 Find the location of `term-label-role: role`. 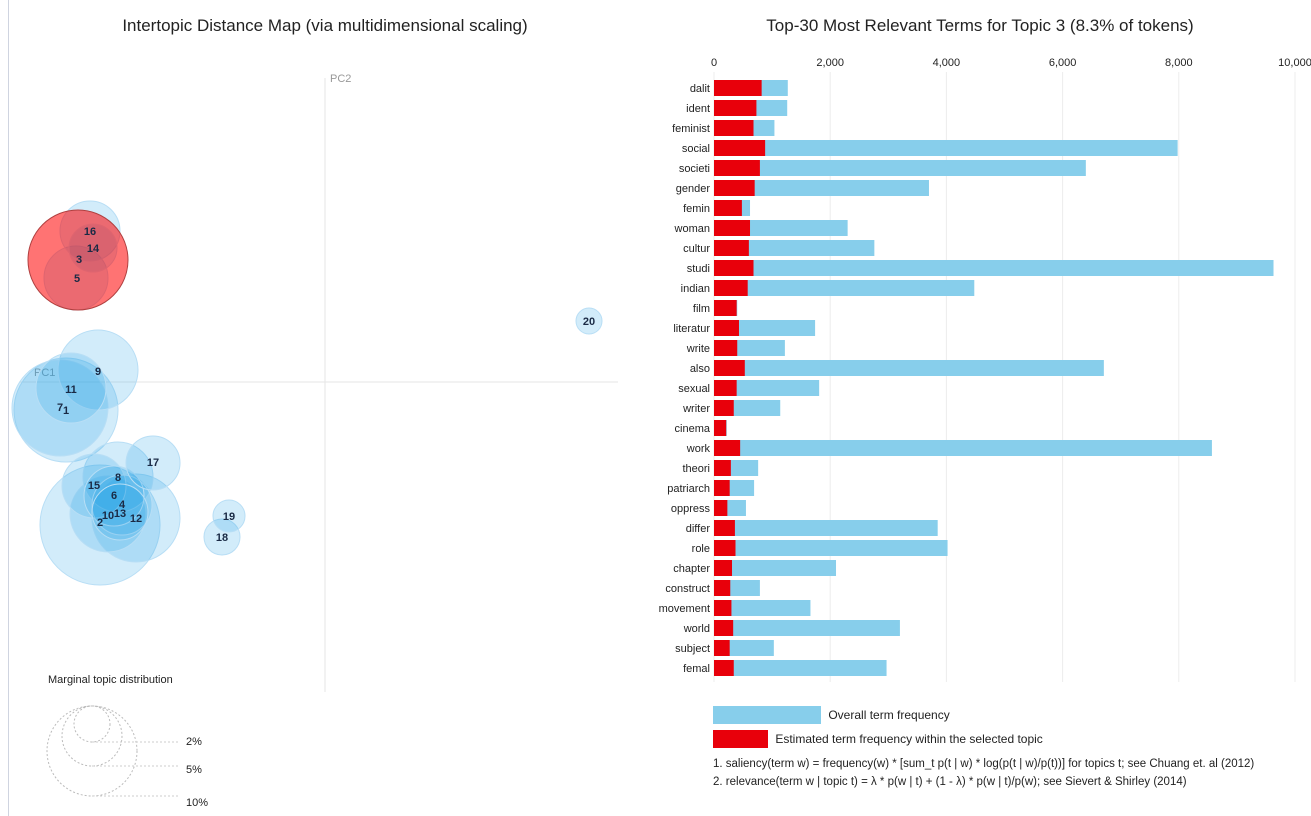

term-label-role: role is located at coordinates (701, 549).